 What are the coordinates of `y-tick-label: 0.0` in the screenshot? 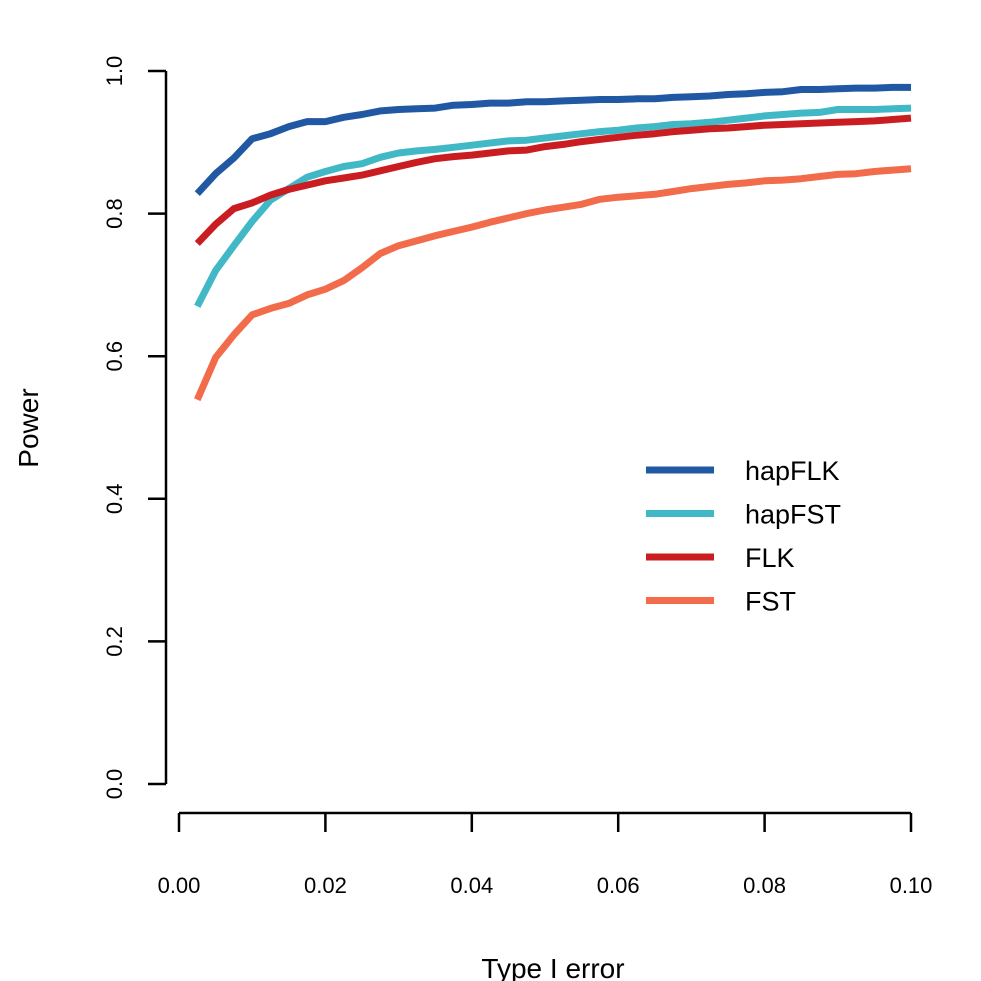 It's located at (114, 784).